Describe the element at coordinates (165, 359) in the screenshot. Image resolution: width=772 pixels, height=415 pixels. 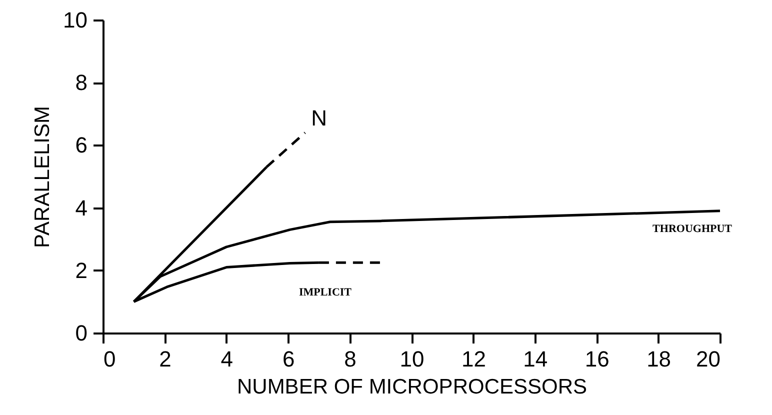
I see `x-tick-label: 2` at that location.